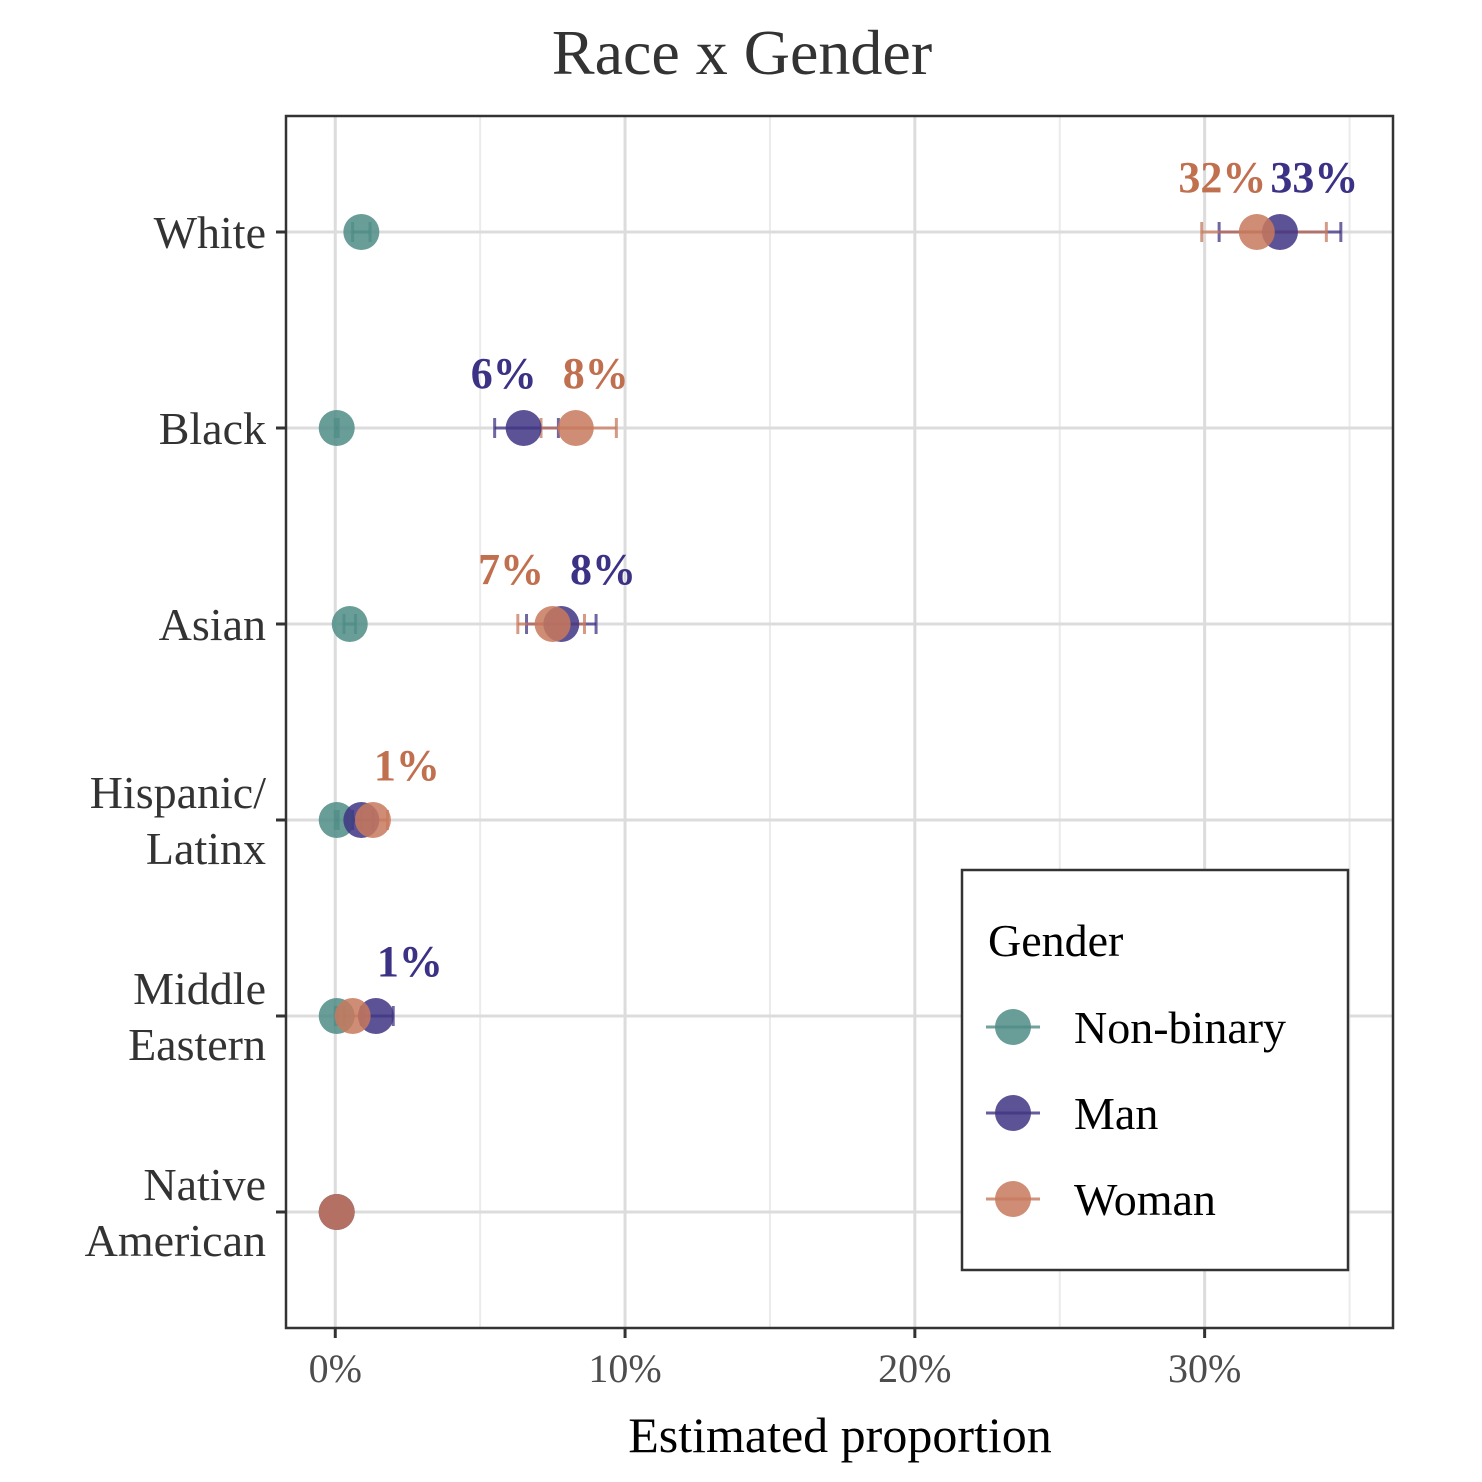  What do you see at coordinates (212, 428) in the screenshot?
I see `category-label: Black` at bounding box center [212, 428].